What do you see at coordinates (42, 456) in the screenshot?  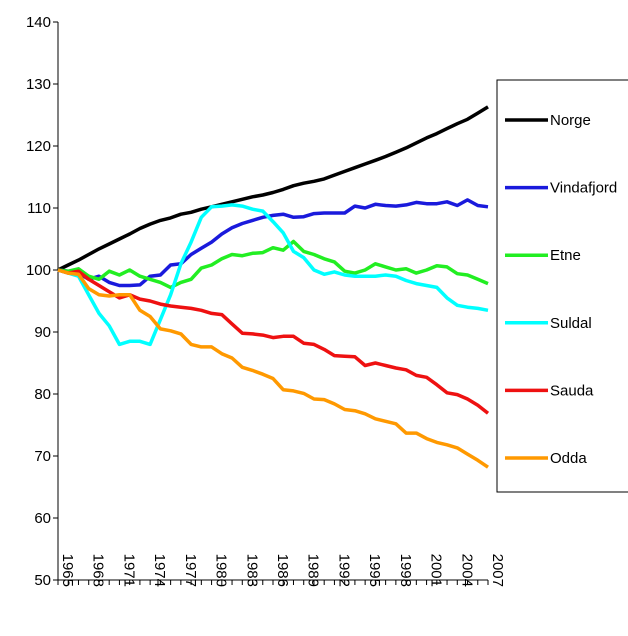 I see `y-tick-label: 70` at bounding box center [42, 456].